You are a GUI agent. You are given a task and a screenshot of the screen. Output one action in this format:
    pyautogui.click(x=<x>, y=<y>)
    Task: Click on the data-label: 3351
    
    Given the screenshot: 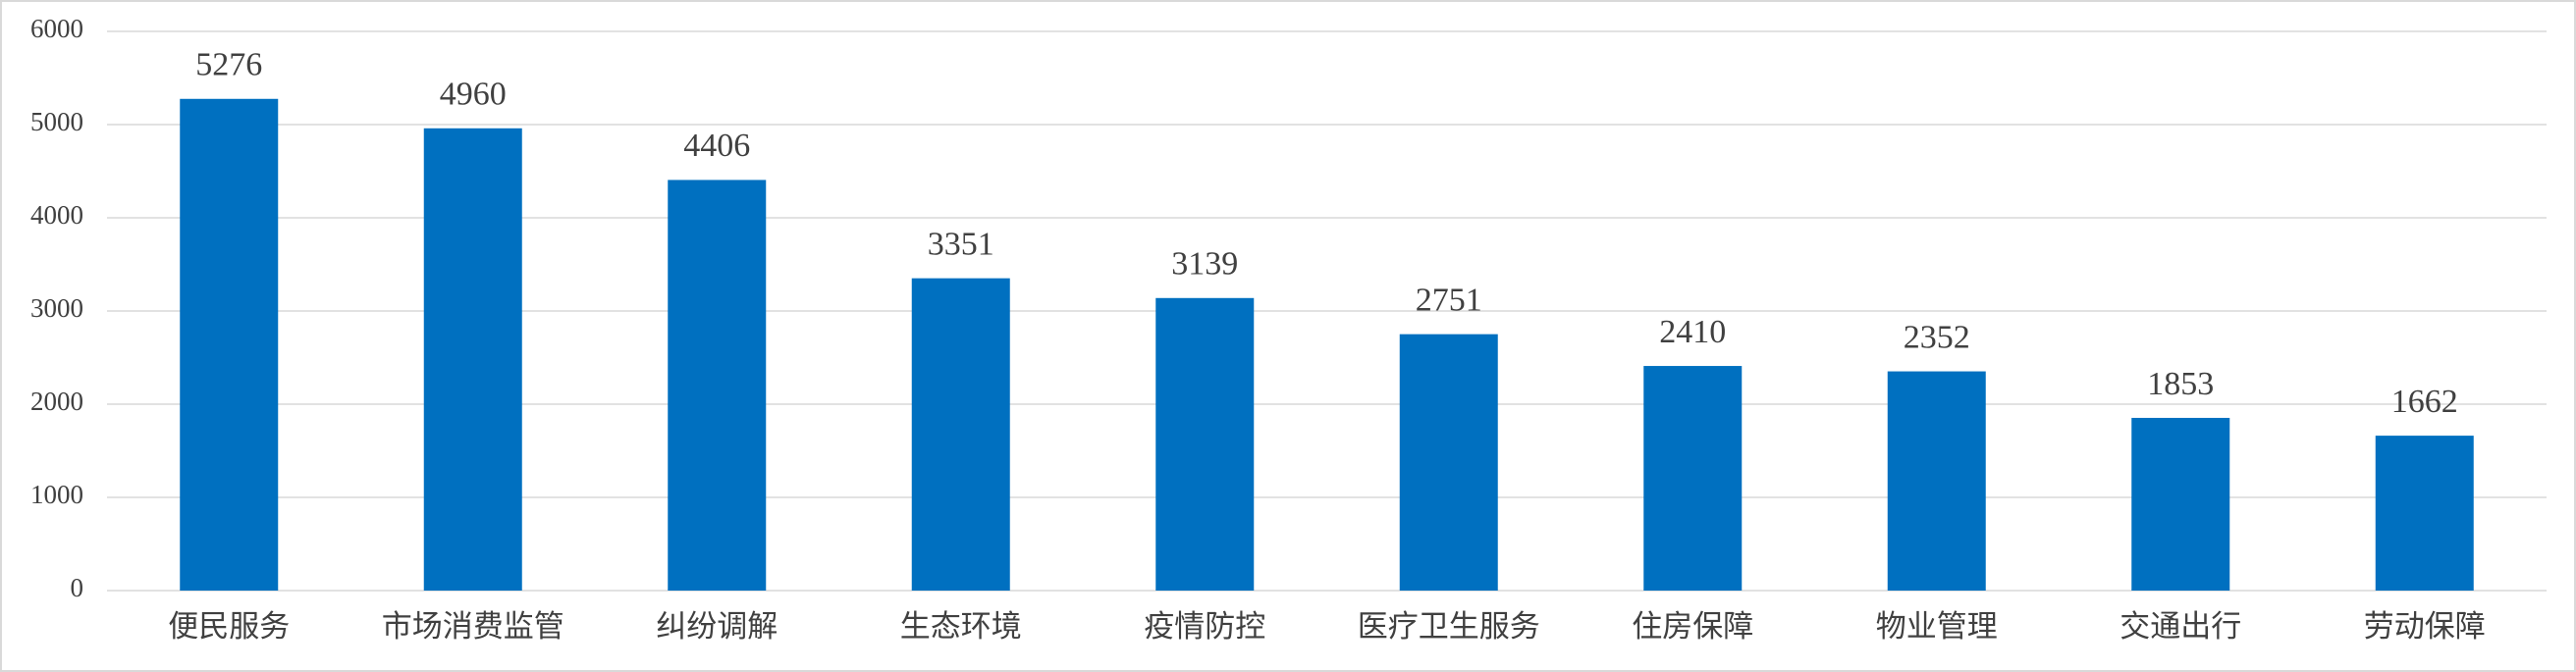 What is the action you would take?
    pyautogui.click(x=961, y=244)
    